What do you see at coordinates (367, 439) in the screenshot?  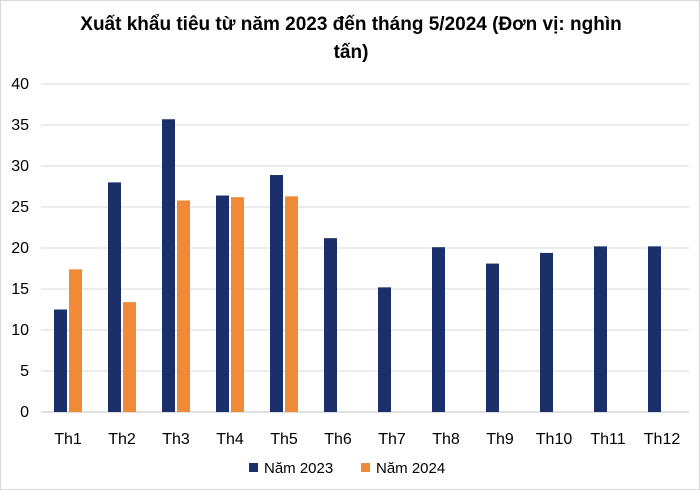 I see `x-axis-ticks: Th1 Th2 Th3 Th4 Th5 Th6 Th7 Th8 Th9 Th10 Th11 Th12` at bounding box center [367, 439].